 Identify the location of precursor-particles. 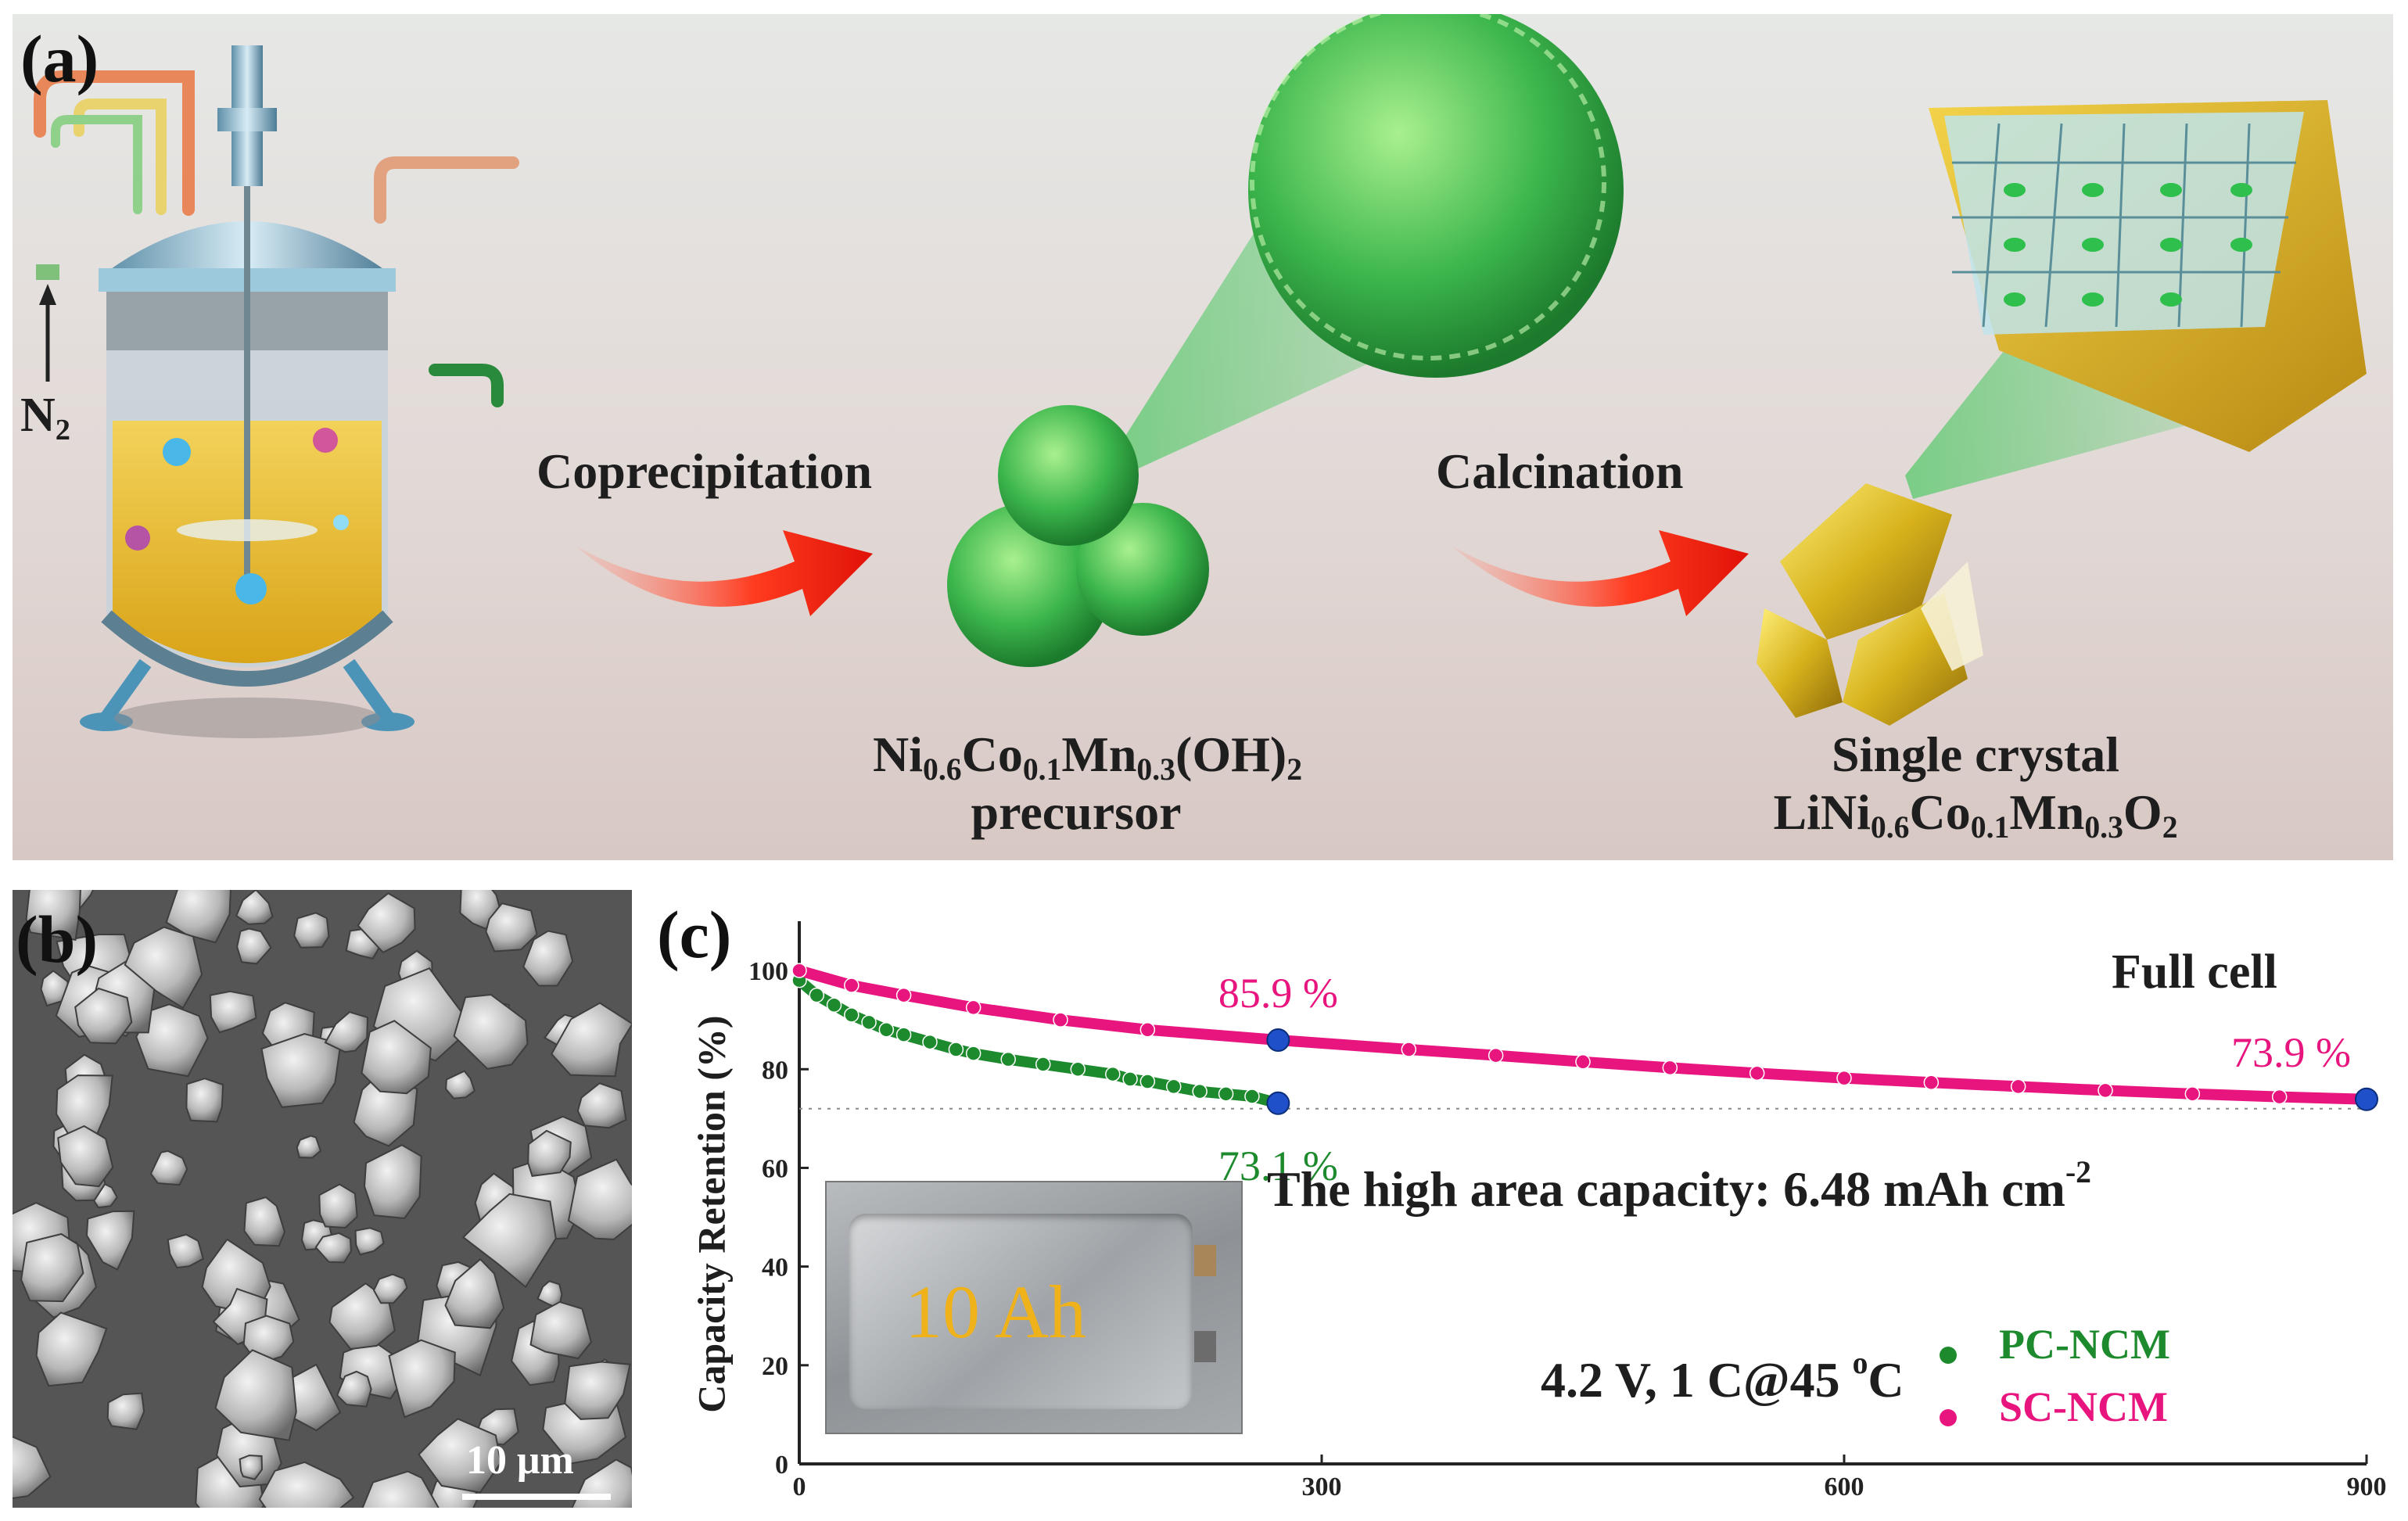
(1285, 340).